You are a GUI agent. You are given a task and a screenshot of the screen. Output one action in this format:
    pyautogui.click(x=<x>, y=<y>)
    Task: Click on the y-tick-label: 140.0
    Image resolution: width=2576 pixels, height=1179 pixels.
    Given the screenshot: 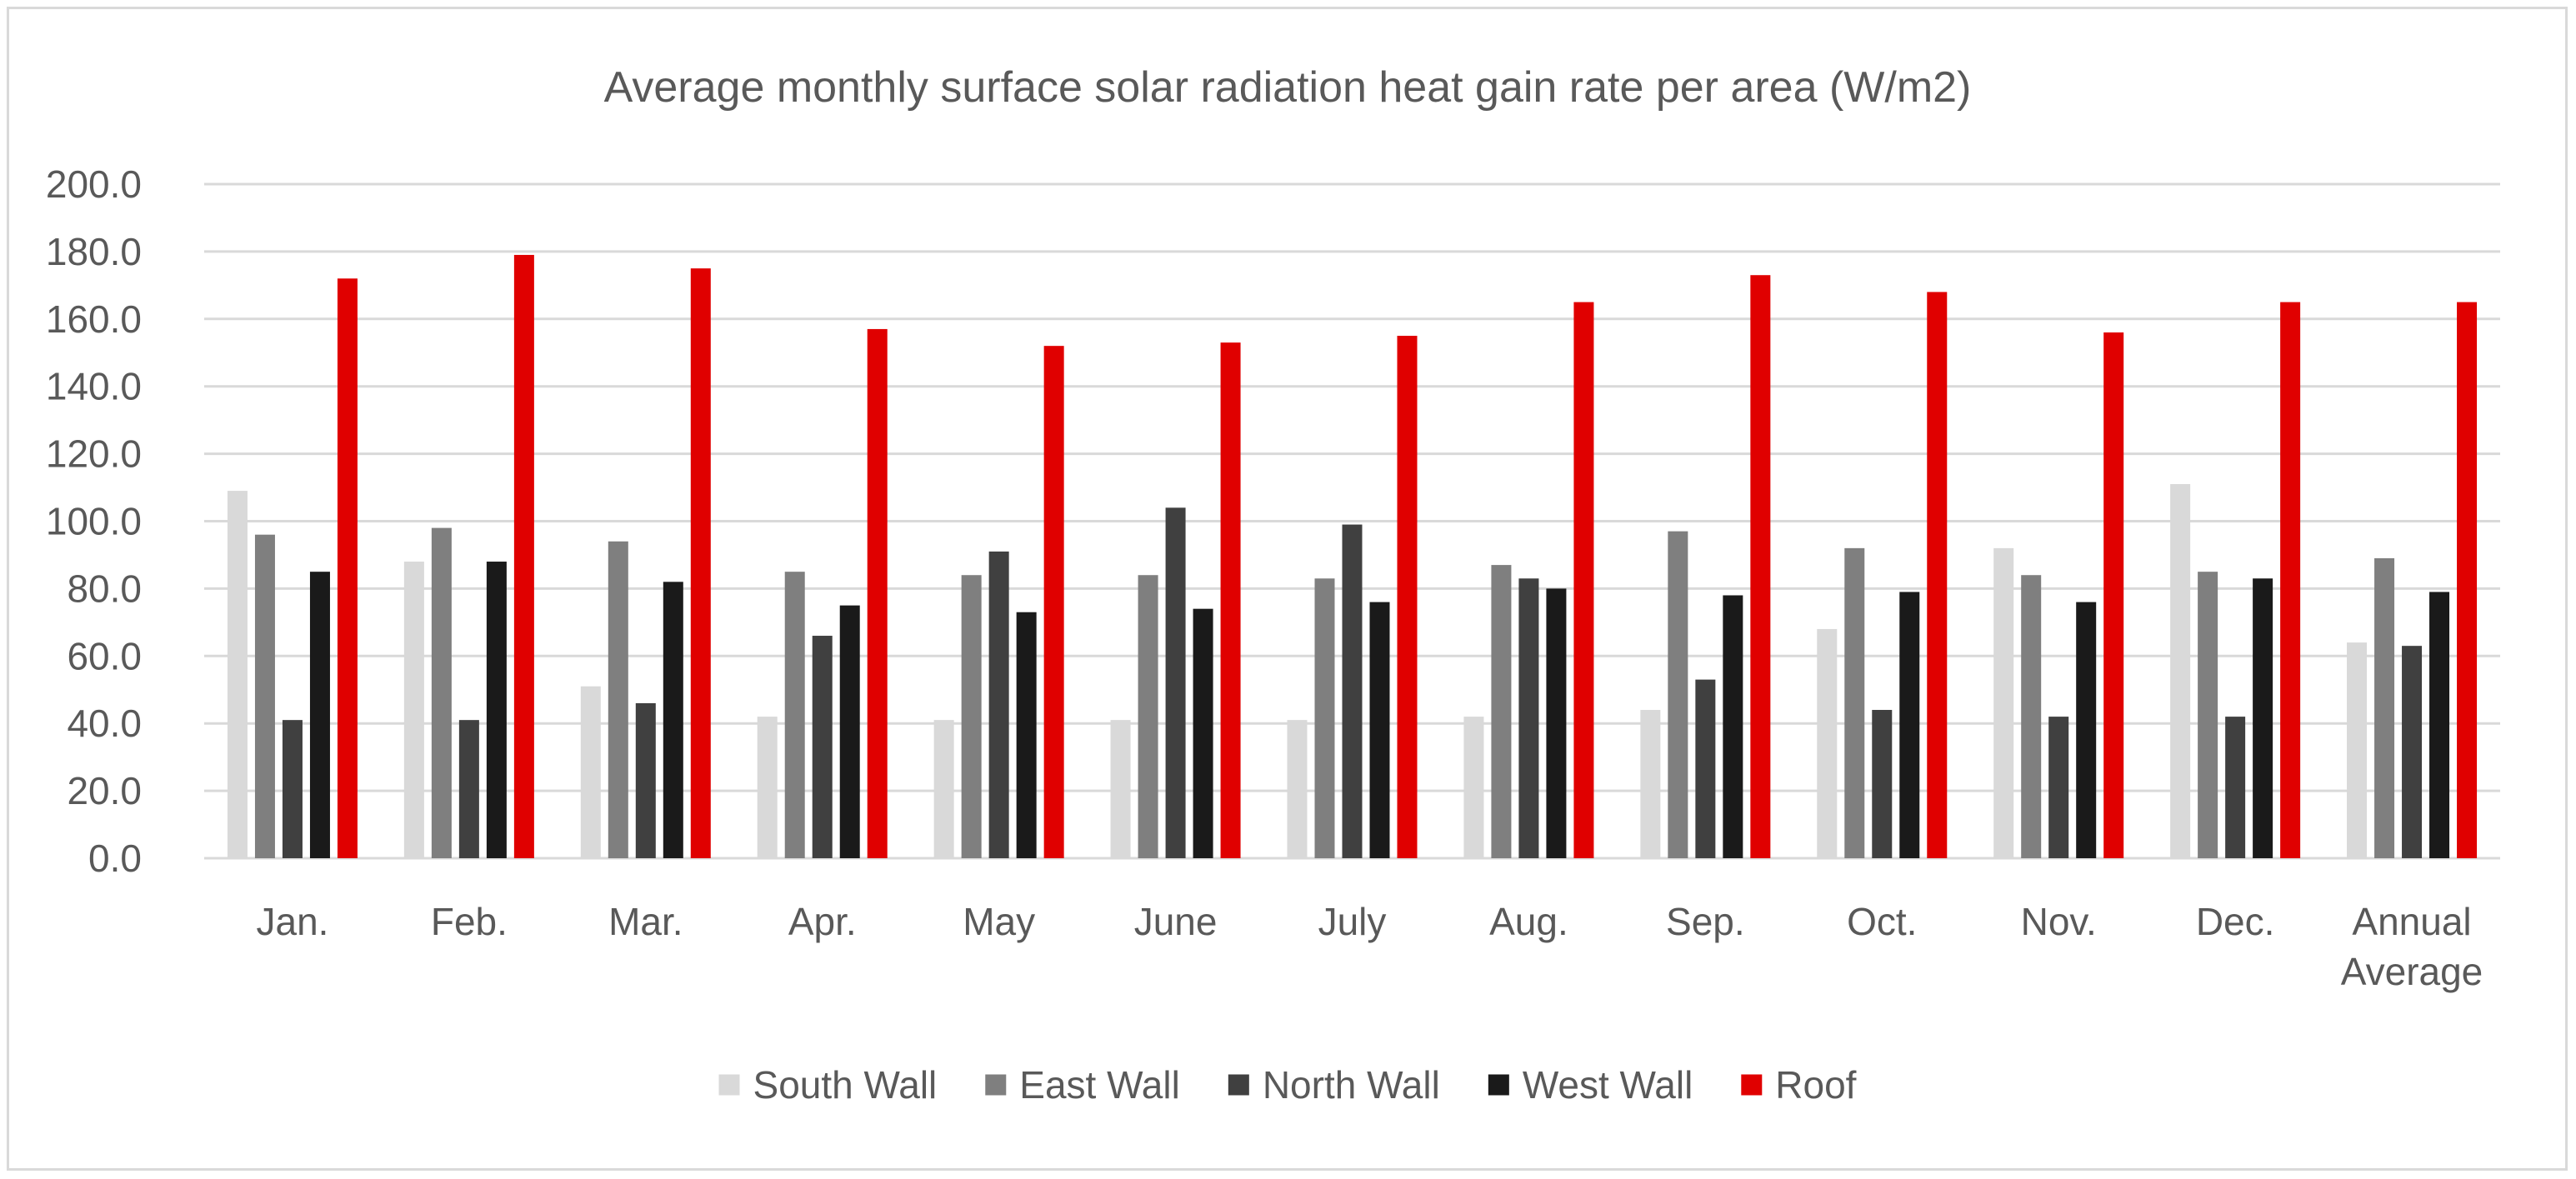 What is the action you would take?
    pyautogui.click(x=94, y=386)
    